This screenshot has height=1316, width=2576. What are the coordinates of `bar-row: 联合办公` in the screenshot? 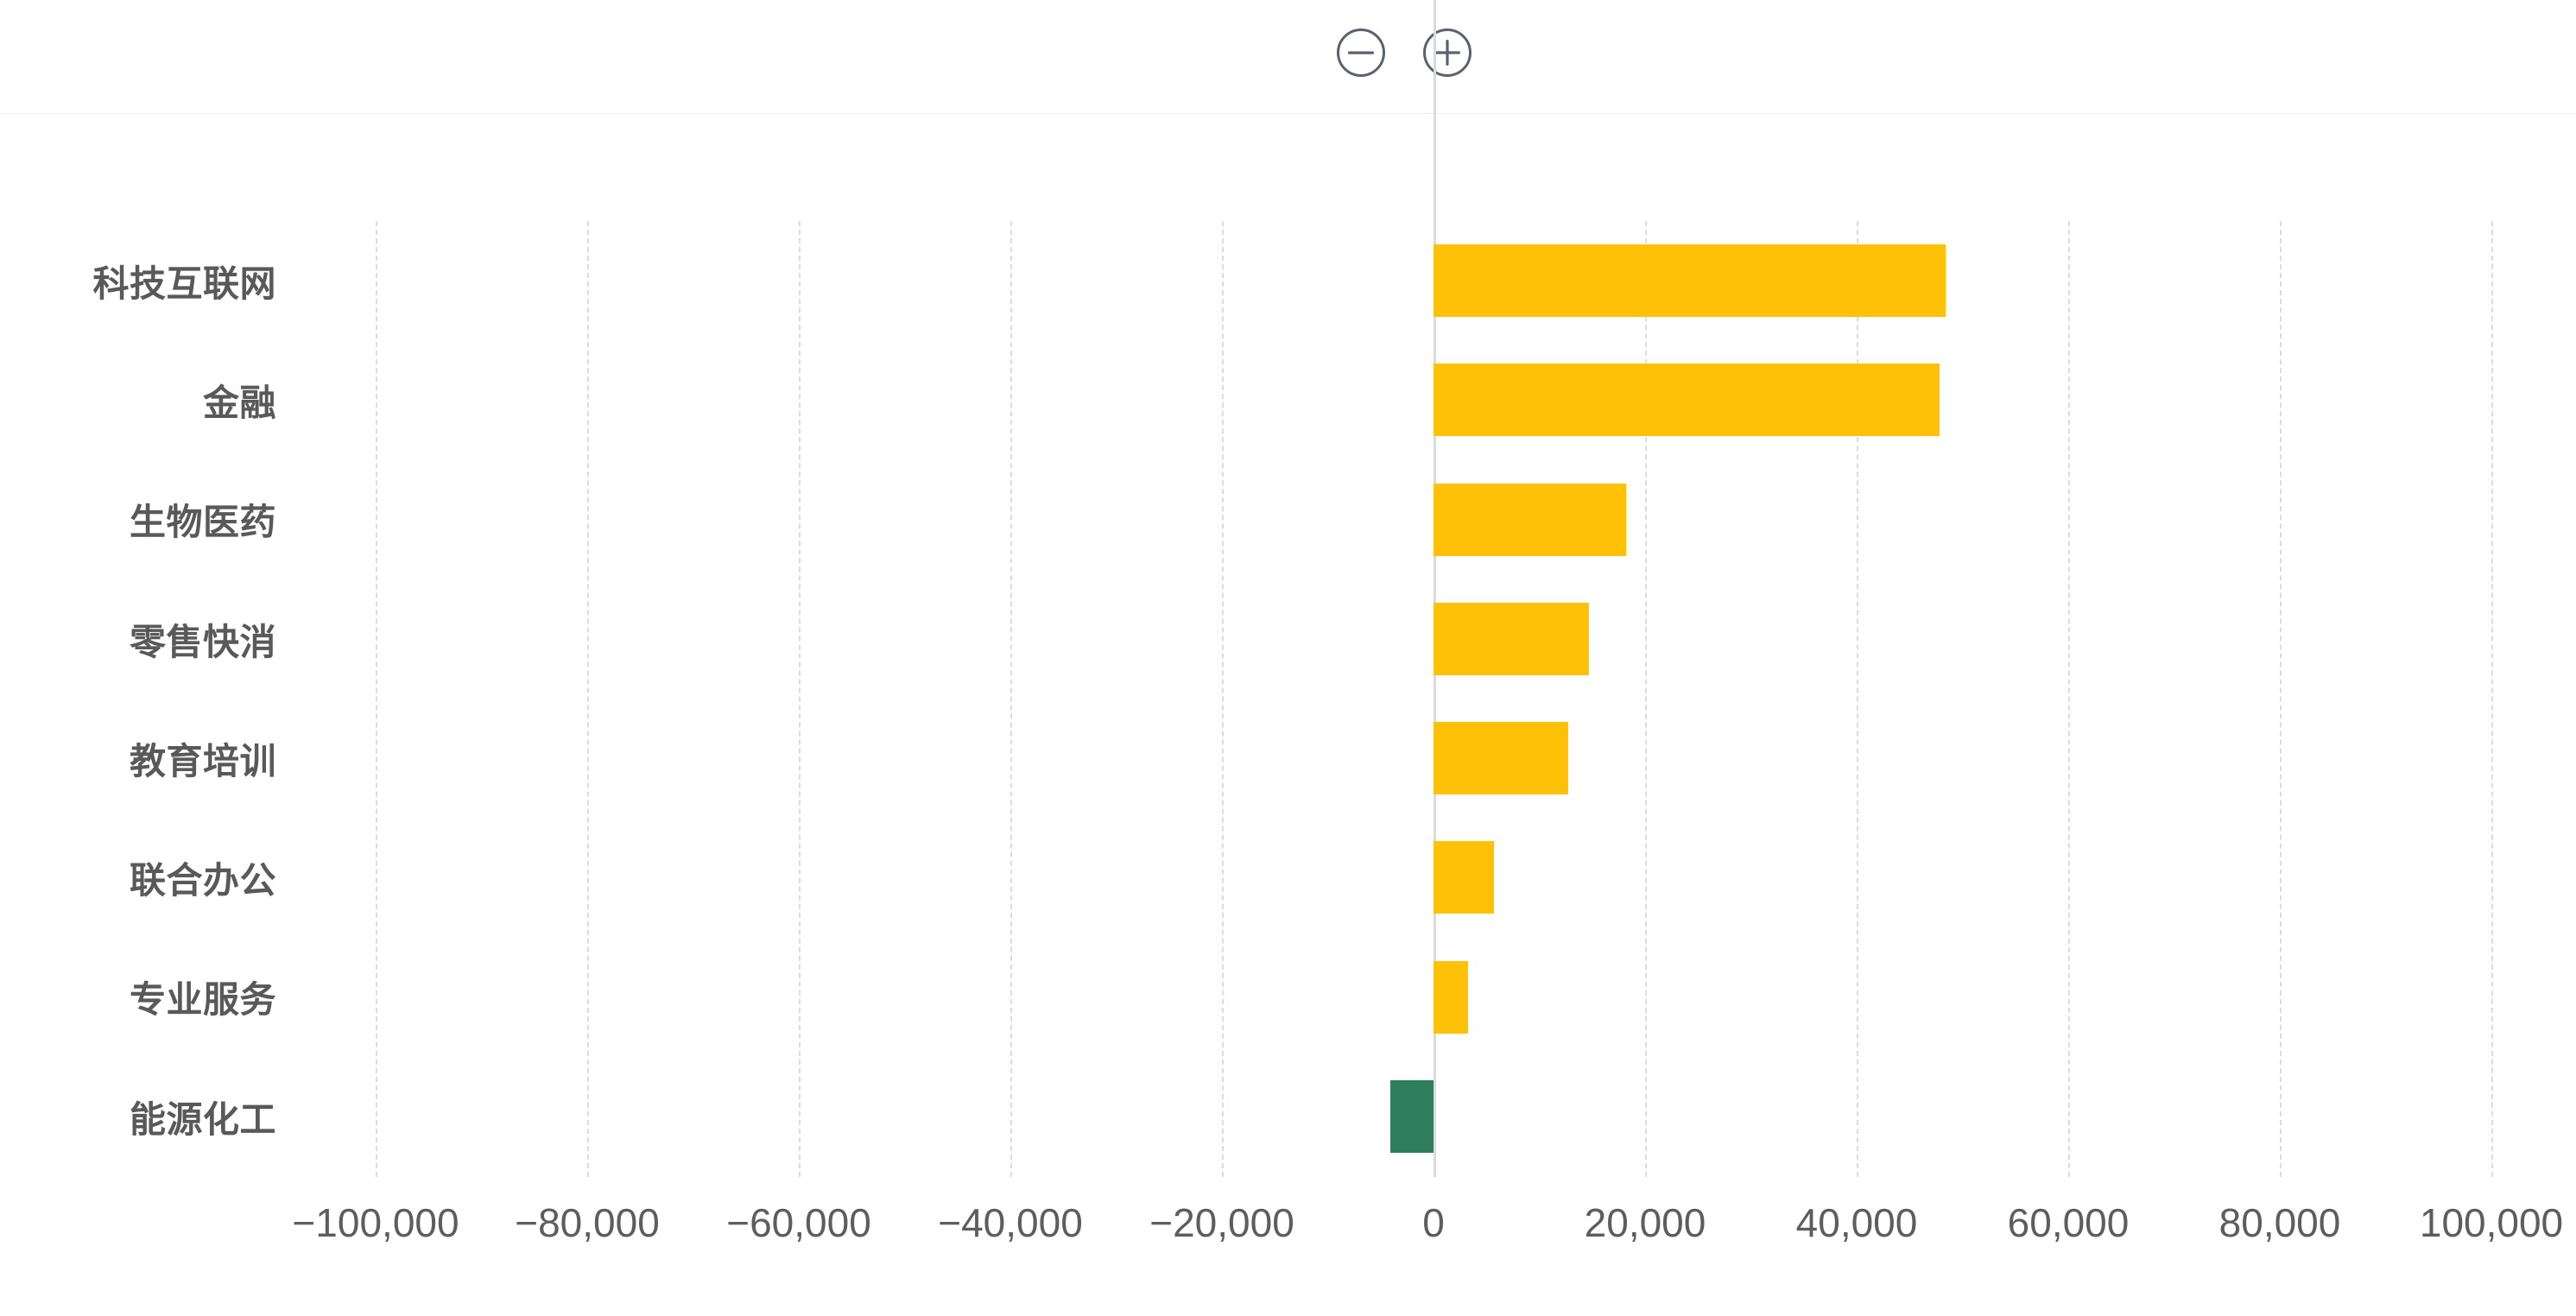 It's located at (1288, 877).